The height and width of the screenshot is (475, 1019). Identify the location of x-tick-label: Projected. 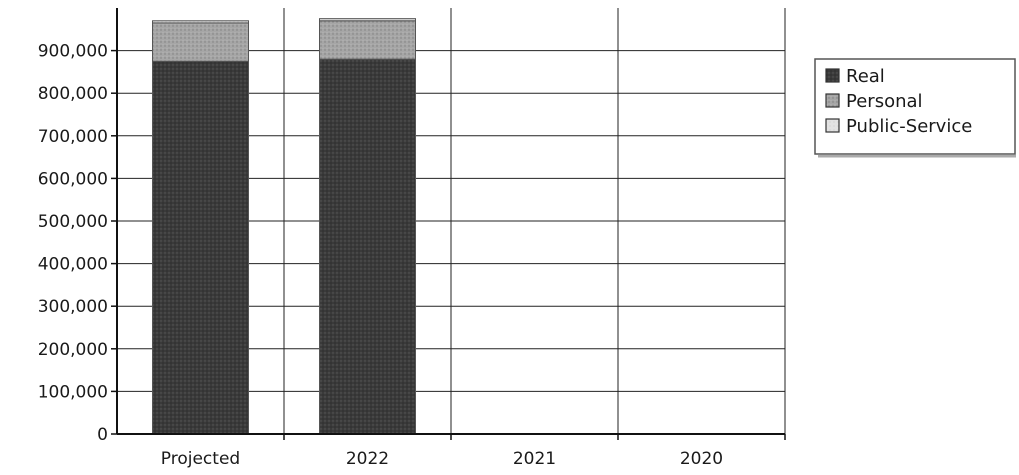
(200, 459).